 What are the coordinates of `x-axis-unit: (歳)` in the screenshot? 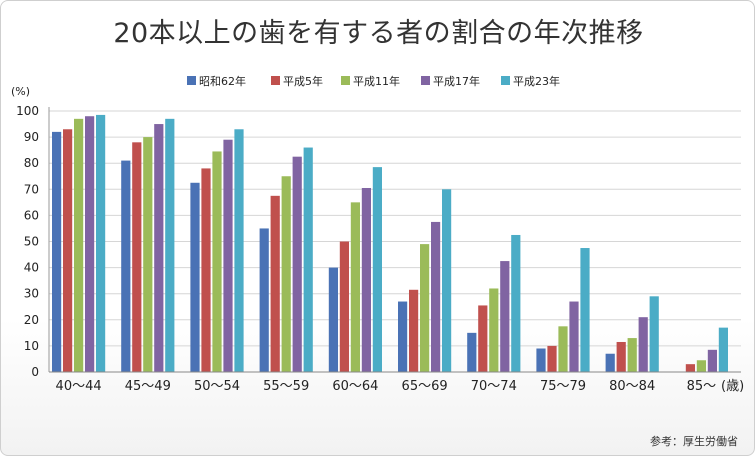 It's located at (732, 386).